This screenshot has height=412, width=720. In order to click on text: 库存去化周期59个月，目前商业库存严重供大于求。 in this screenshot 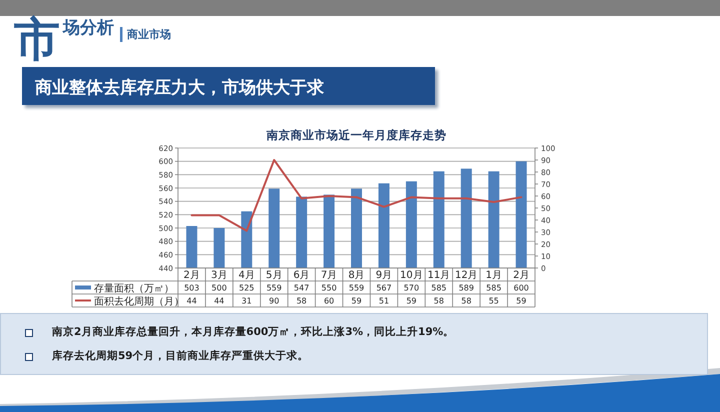, I will do `click(180, 356)`.